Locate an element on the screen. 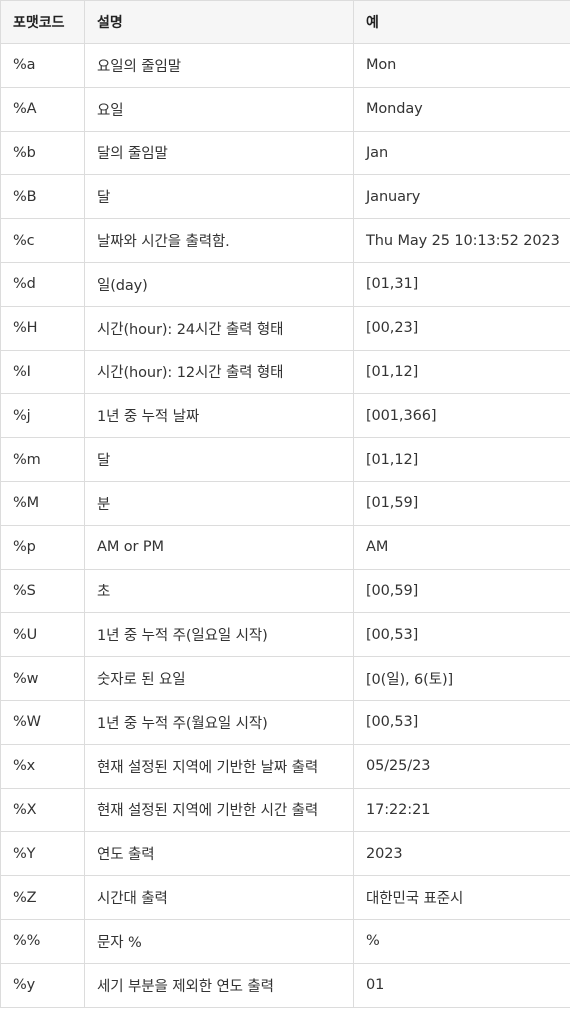 This screenshot has width=570, height=1009. description-cell: 요일의 줄임말 is located at coordinates (219, 65).